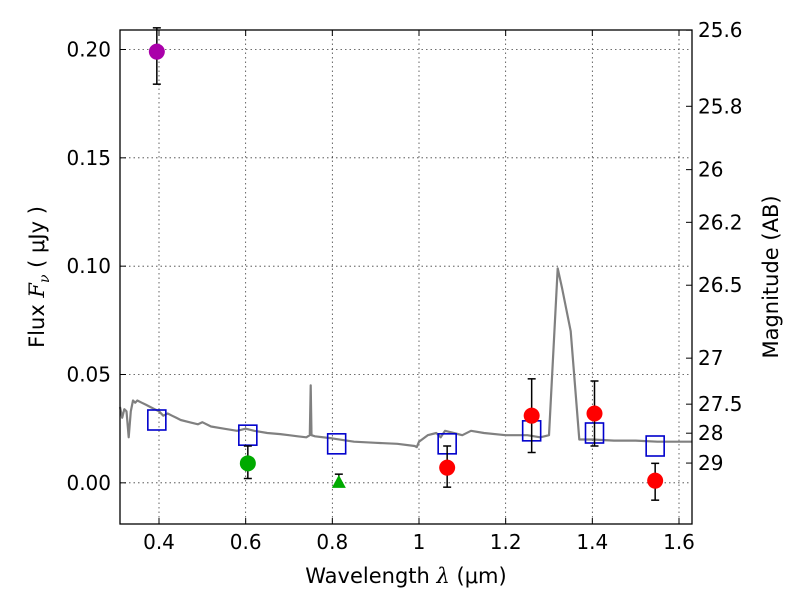 Image resolution: width=800 pixels, height=600 pixels. I want to click on y2-tick-label: 27.5, so click(720, 404).